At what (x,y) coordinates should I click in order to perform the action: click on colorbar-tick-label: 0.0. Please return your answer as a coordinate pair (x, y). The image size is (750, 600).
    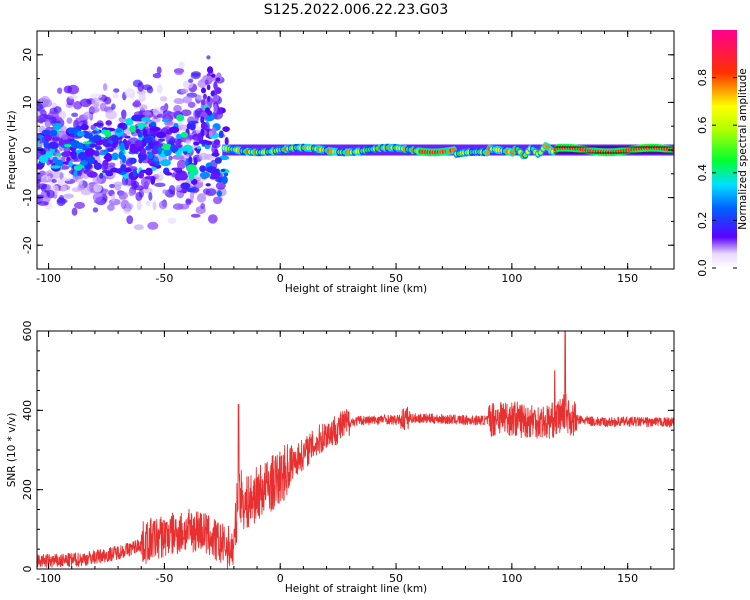
    Looking at the image, I should click on (702, 268).